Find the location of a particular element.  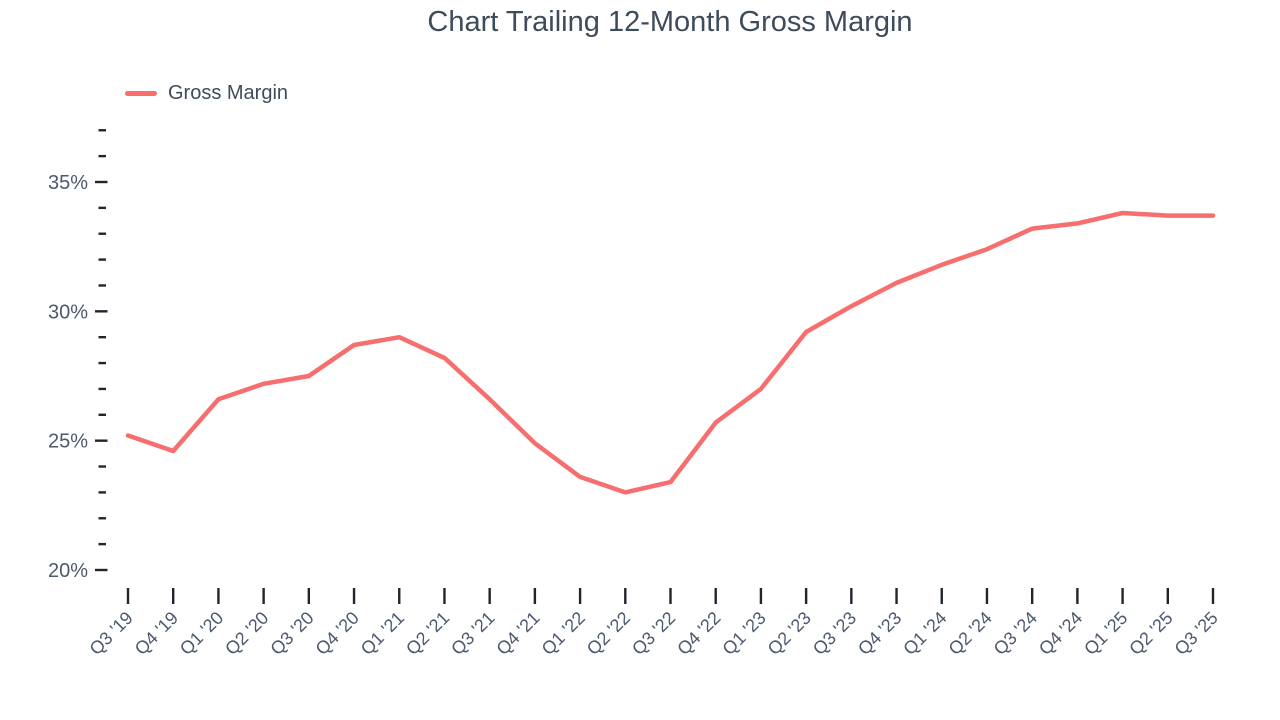

x-axis-label: Q3 '19 is located at coordinates (111, 633).